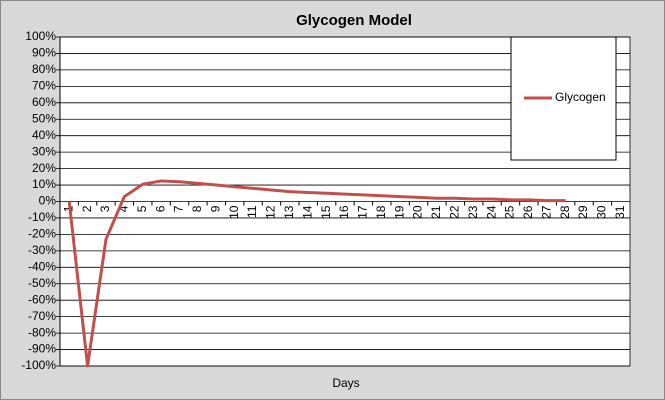 The image size is (665, 400). What do you see at coordinates (68, 208) in the screenshot?
I see `x-tick-label: 1` at bounding box center [68, 208].